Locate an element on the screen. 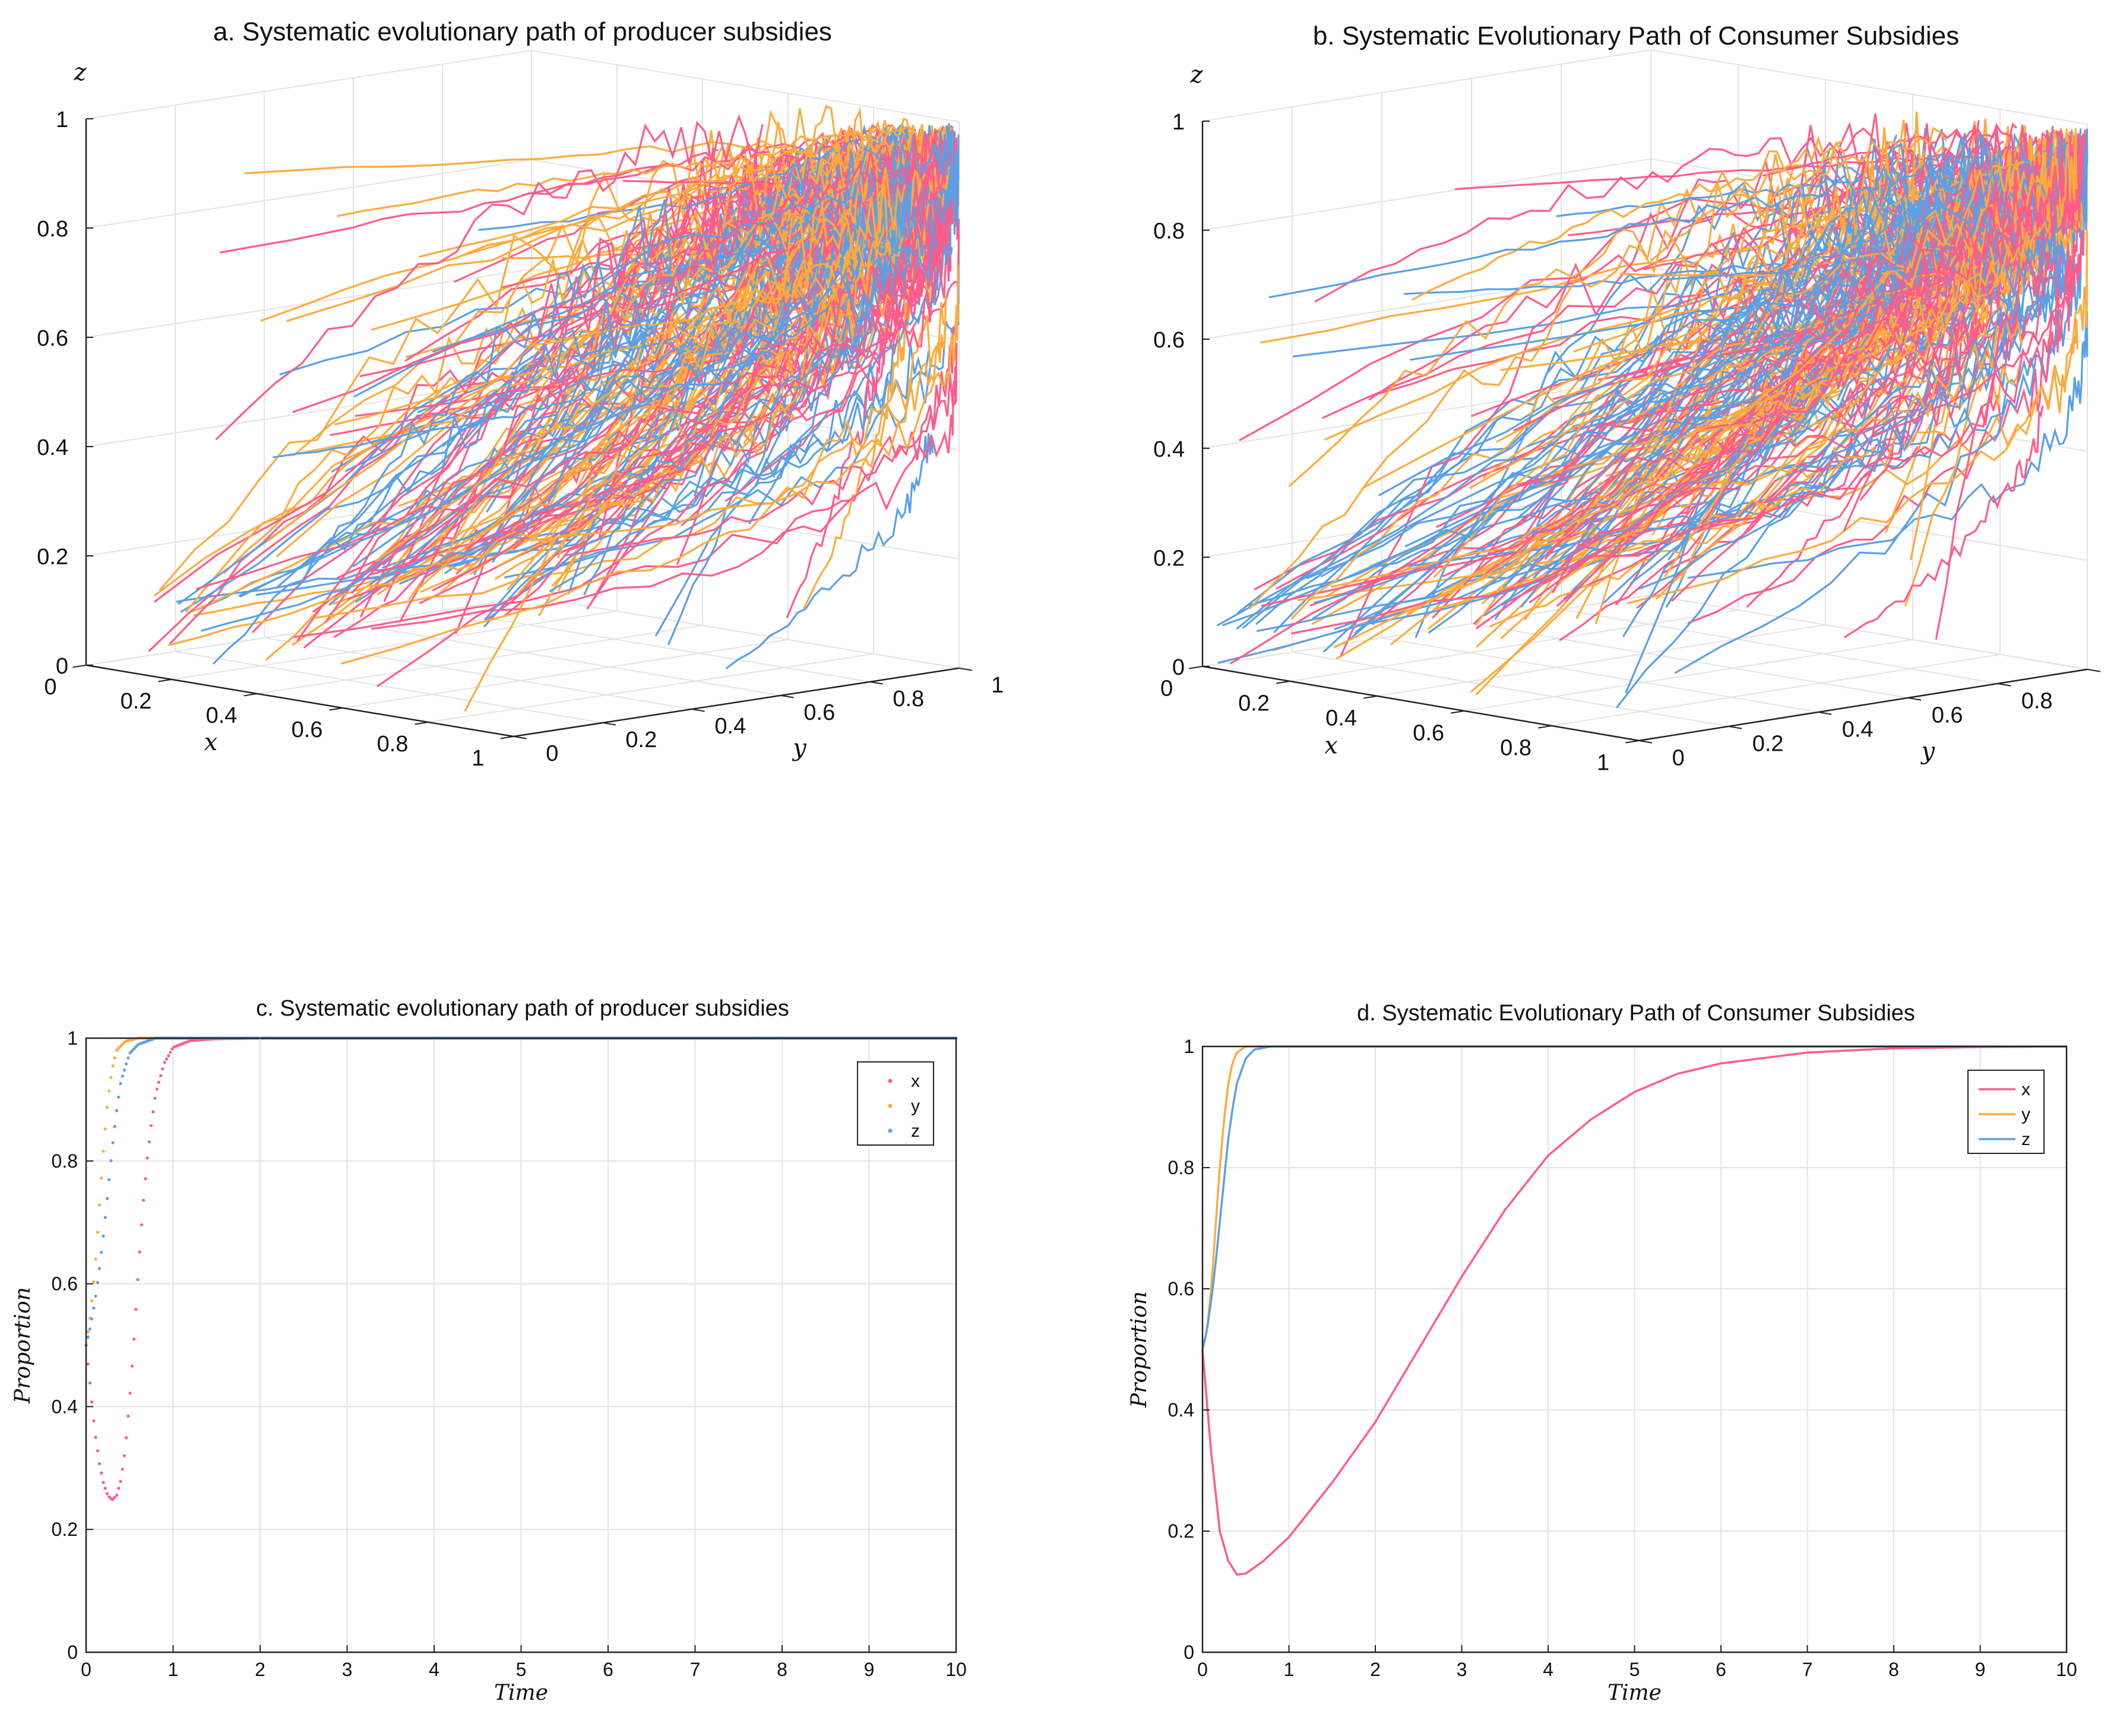 The width and height of the screenshot is (2120, 1736). y-tick-label: 1 is located at coordinates (1189, 1046).